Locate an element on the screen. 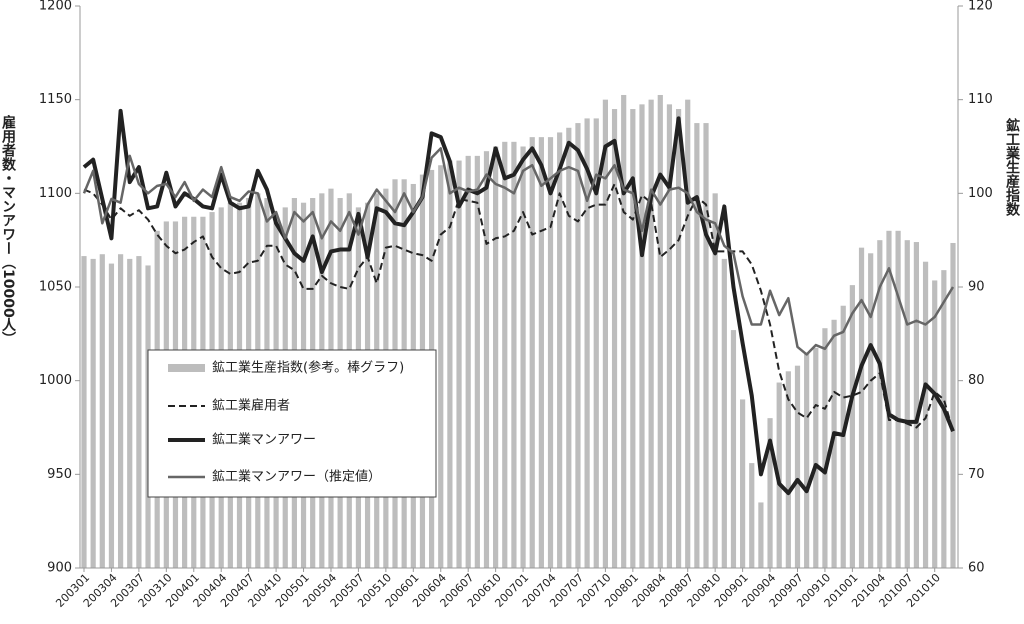 The image size is (1024, 624). y2-tick-label: 120 is located at coordinates (980, 7).